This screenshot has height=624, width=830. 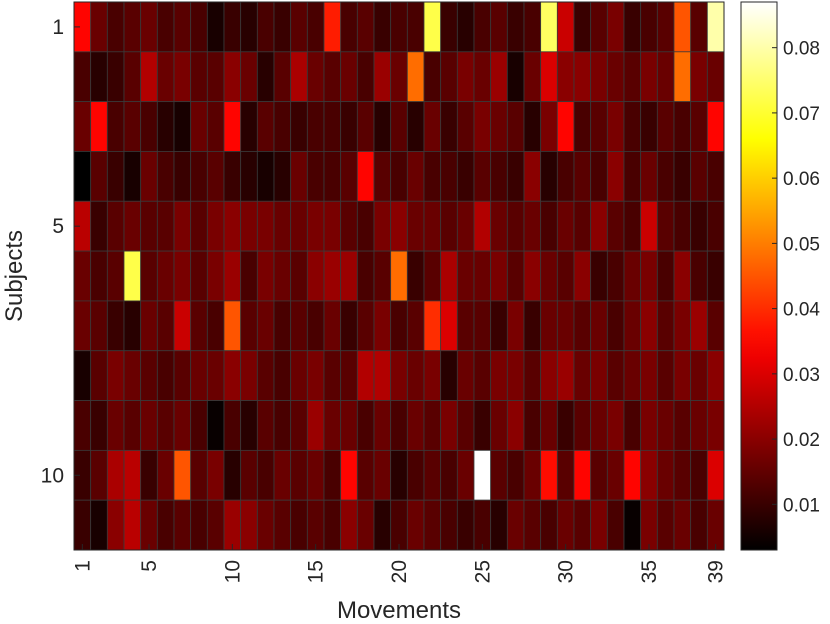 I want to click on y-tick-label: 10, so click(x=52, y=475).